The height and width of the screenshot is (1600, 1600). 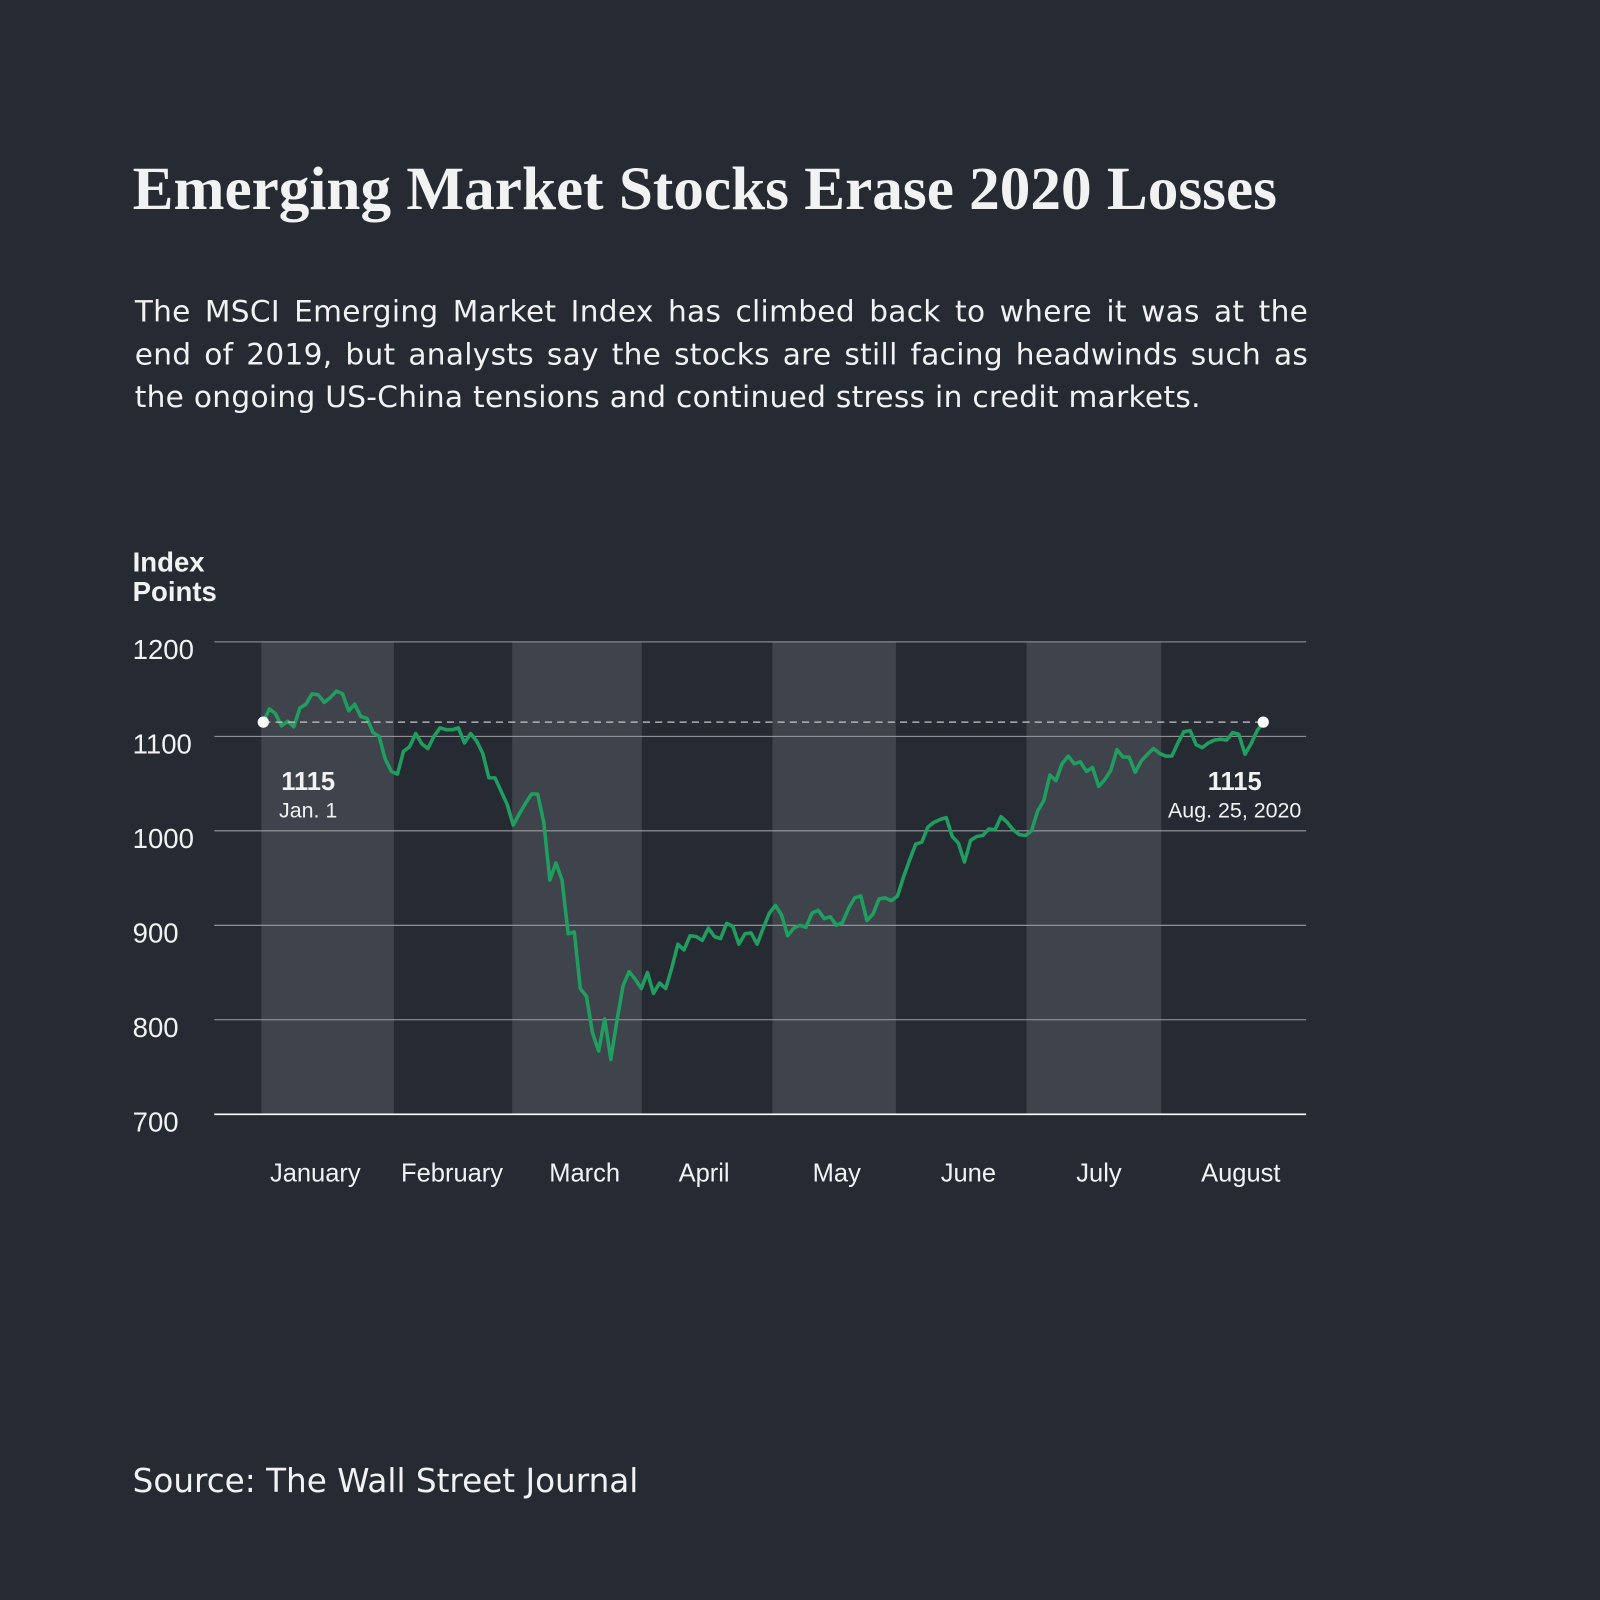 I want to click on y-axis-label: Points, so click(x=175, y=591).